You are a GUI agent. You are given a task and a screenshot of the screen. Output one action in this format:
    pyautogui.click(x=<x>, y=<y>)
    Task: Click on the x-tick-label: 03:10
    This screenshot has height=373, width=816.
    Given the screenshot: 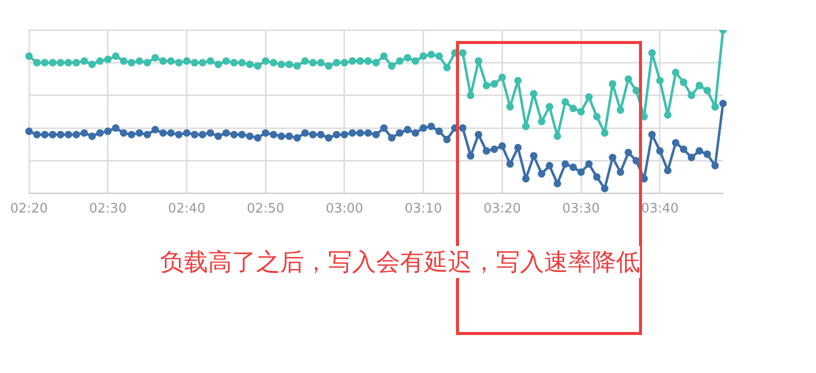 What is the action you would take?
    pyautogui.click(x=423, y=209)
    